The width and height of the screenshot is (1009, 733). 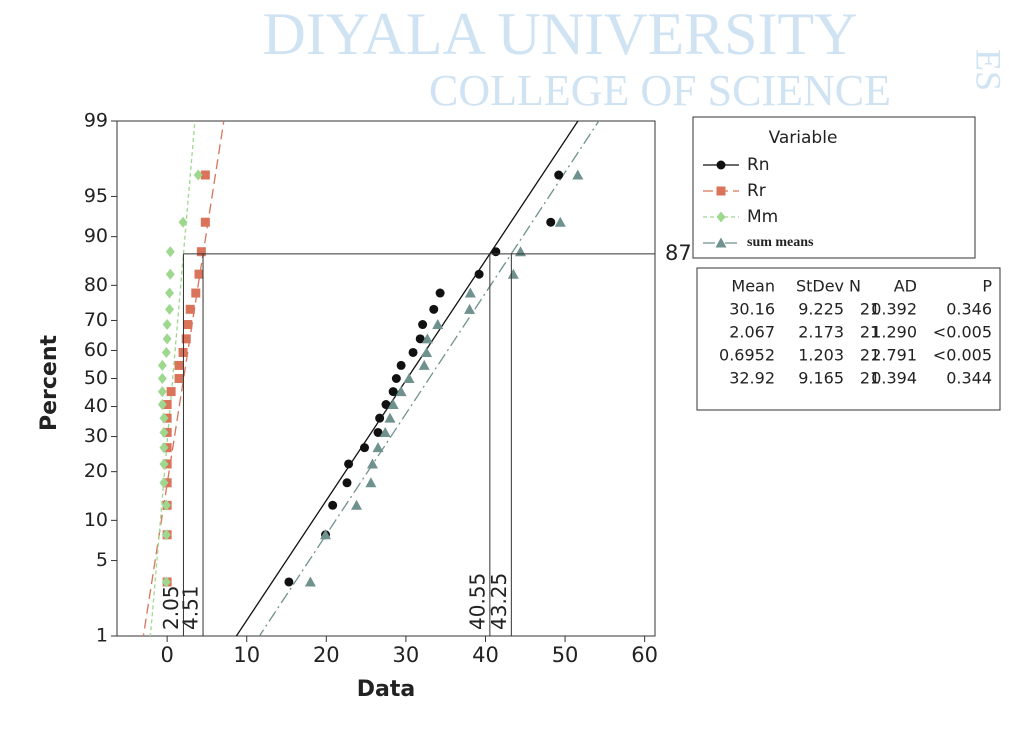 What do you see at coordinates (406, 655) in the screenshot?
I see `x-tick-label: 30` at bounding box center [406, 655].